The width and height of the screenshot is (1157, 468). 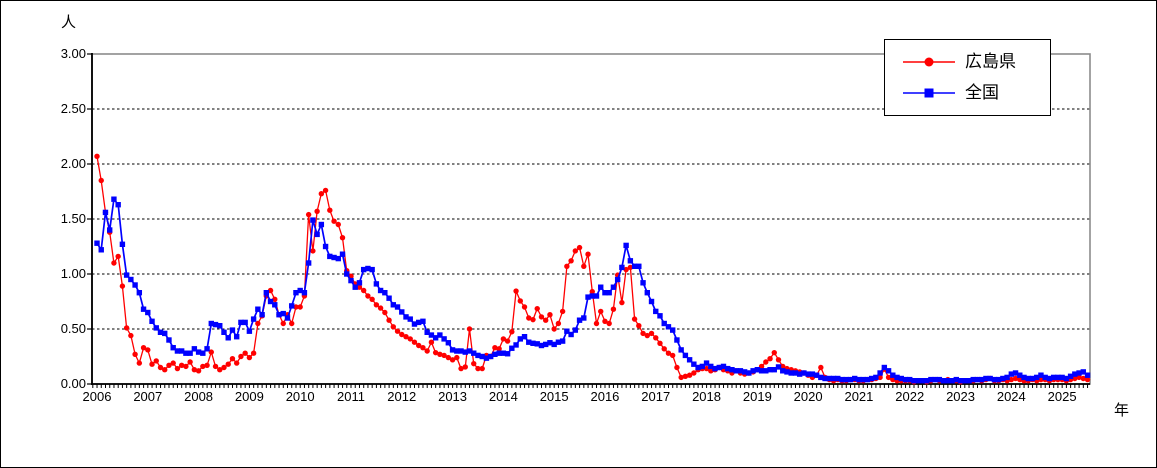 I want to click on y-tick-label-2.50: 2.50, so click(x=73, y=108).